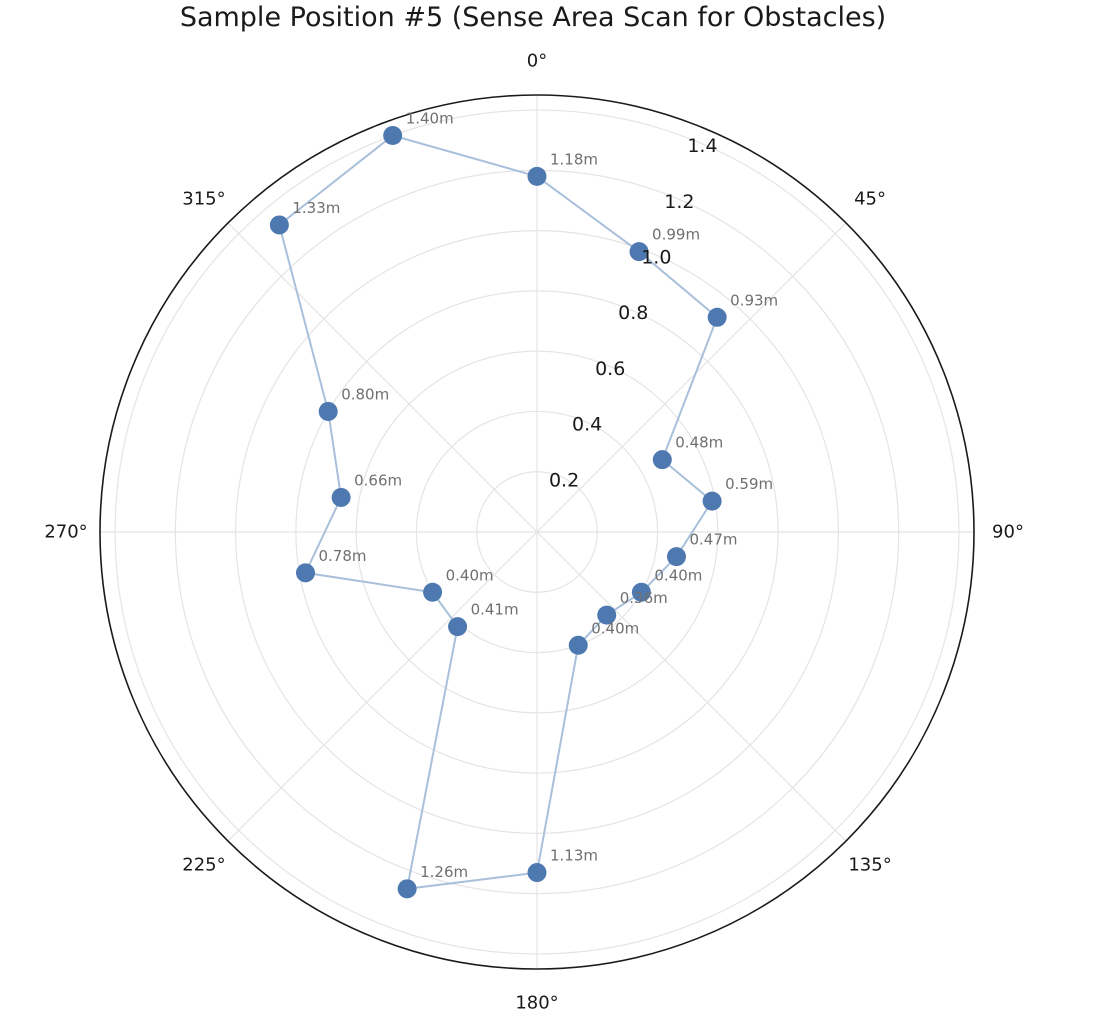 This screenshot has width=1120, height=1036. What do you see at coordinates (1008, 532) in the screenshot?
I see `angle-tick-label: 90°` at bounding box center [1008, 532].